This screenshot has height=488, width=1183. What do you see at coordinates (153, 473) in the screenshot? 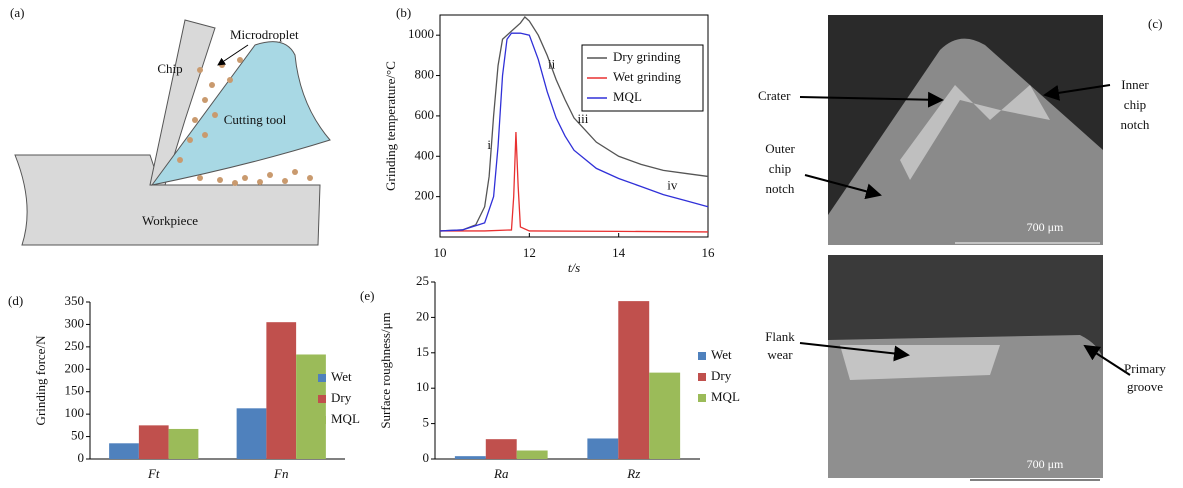
I see `x-tick-label: Ft` at bounding box center [153, 473].